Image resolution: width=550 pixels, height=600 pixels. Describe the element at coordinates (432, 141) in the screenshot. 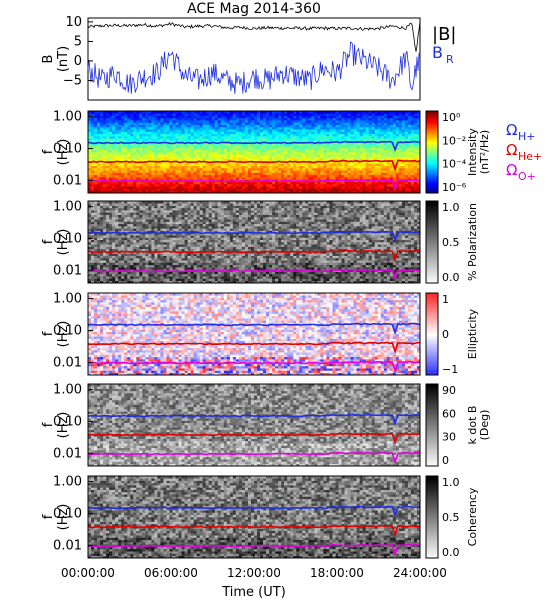

I see `colorbar-cell` at that location.